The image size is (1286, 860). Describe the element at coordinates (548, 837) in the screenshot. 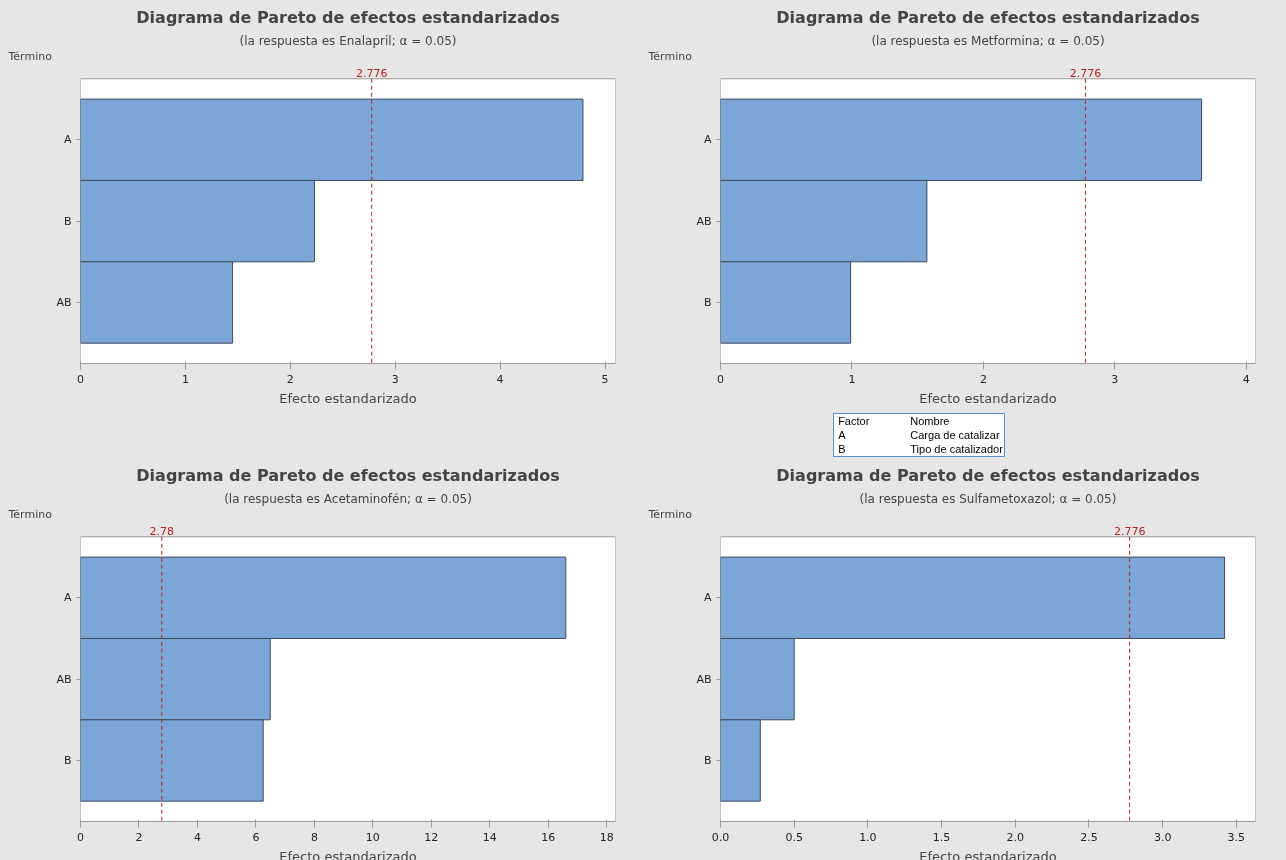

I see `x-tick-label: 16` at that location.